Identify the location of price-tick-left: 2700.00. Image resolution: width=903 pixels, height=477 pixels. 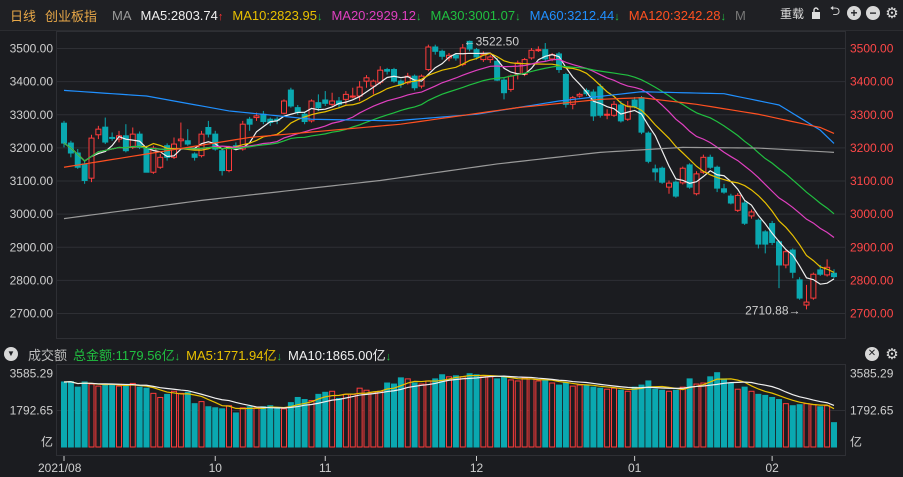
(32, 314).